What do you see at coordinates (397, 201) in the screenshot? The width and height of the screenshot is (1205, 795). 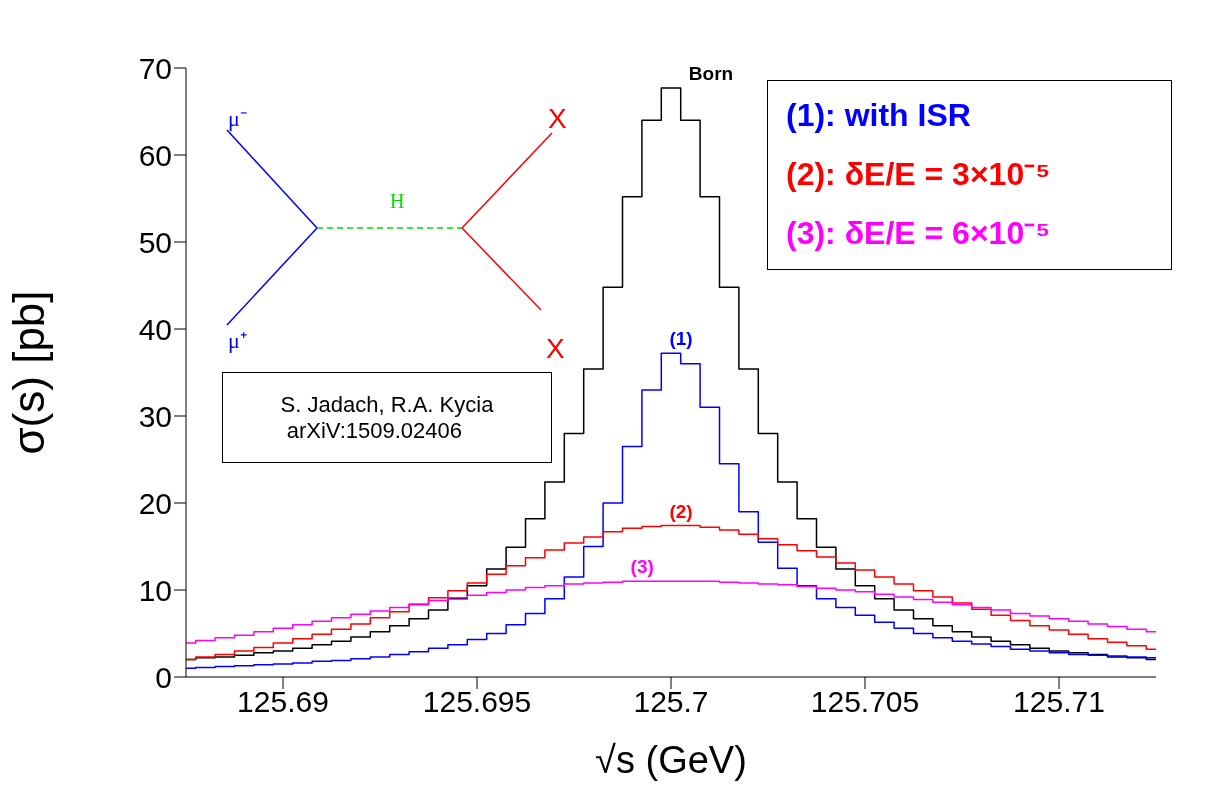 I see `annotation: H` at bounding box center [397, 201].